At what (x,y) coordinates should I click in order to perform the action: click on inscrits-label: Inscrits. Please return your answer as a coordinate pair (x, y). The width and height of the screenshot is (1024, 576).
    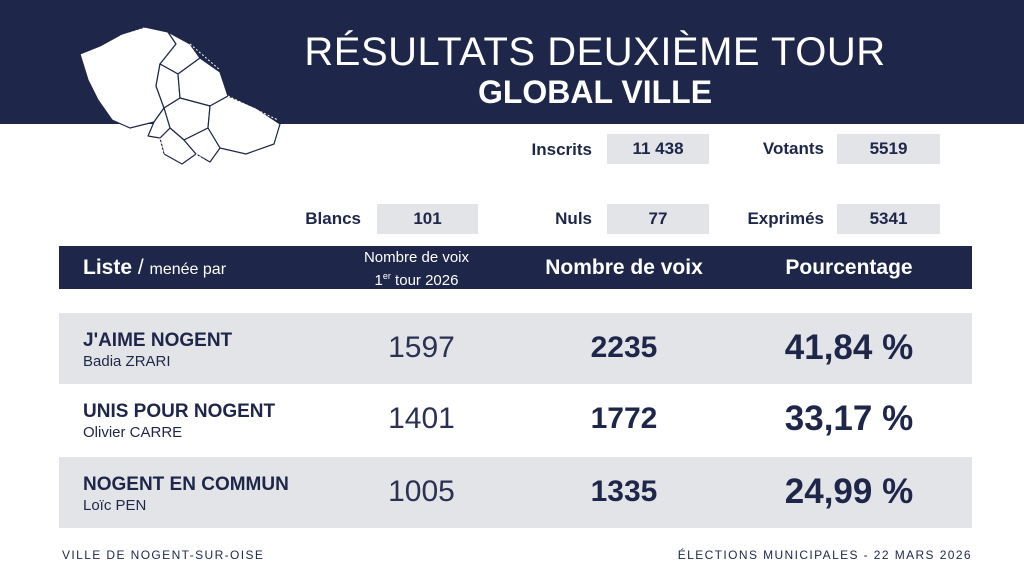
    Looking at the image, I should click on (561, 149).